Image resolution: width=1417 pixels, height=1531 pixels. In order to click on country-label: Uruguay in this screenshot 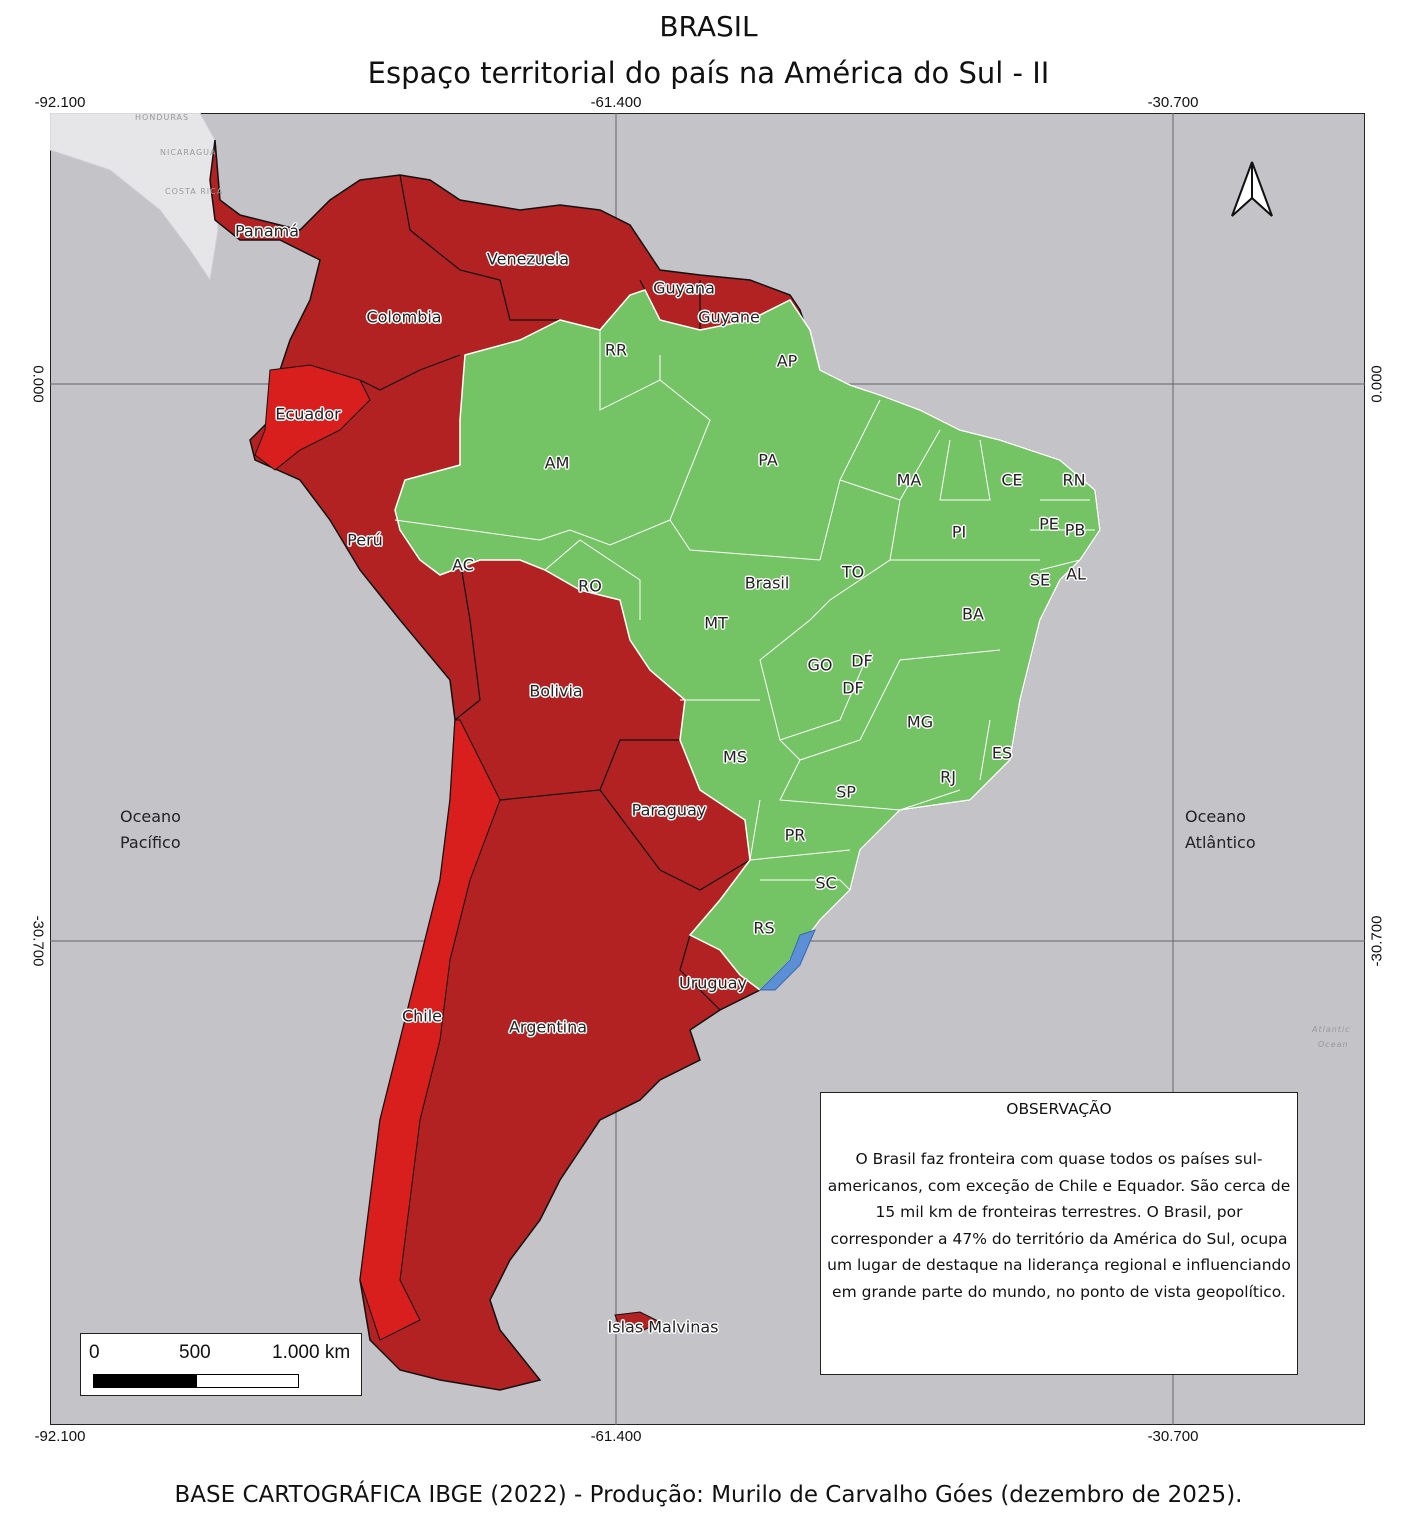, I will do `click(713, 983)`.